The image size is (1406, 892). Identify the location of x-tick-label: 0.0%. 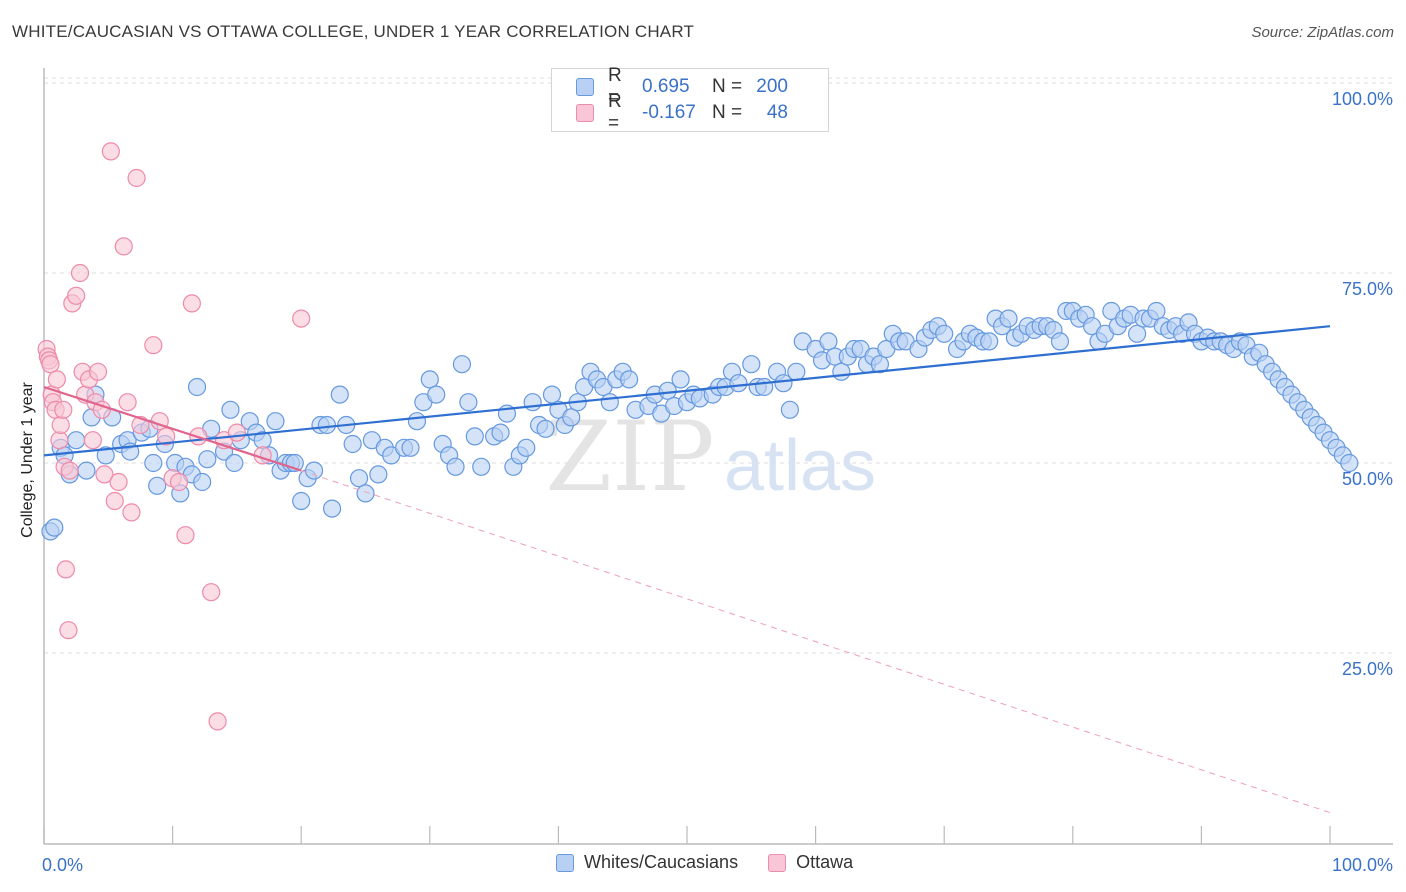
(62, 865).